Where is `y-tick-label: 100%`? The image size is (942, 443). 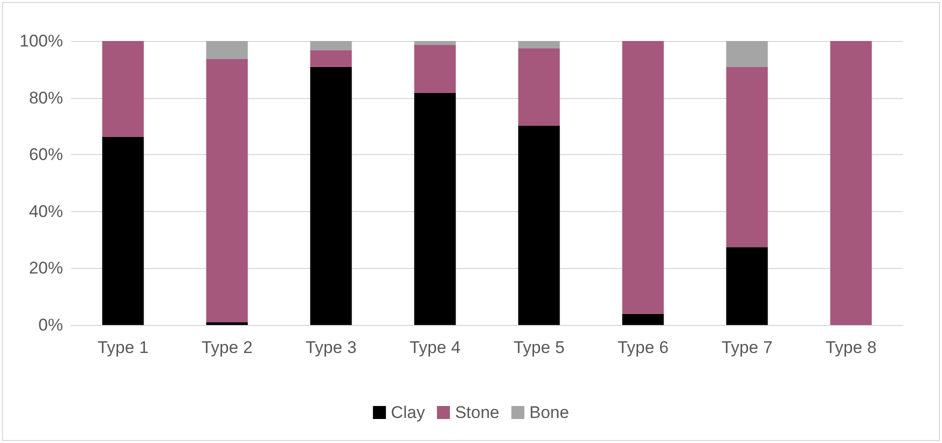
y-tick-label: 100% is located at coordinates (41, 41).